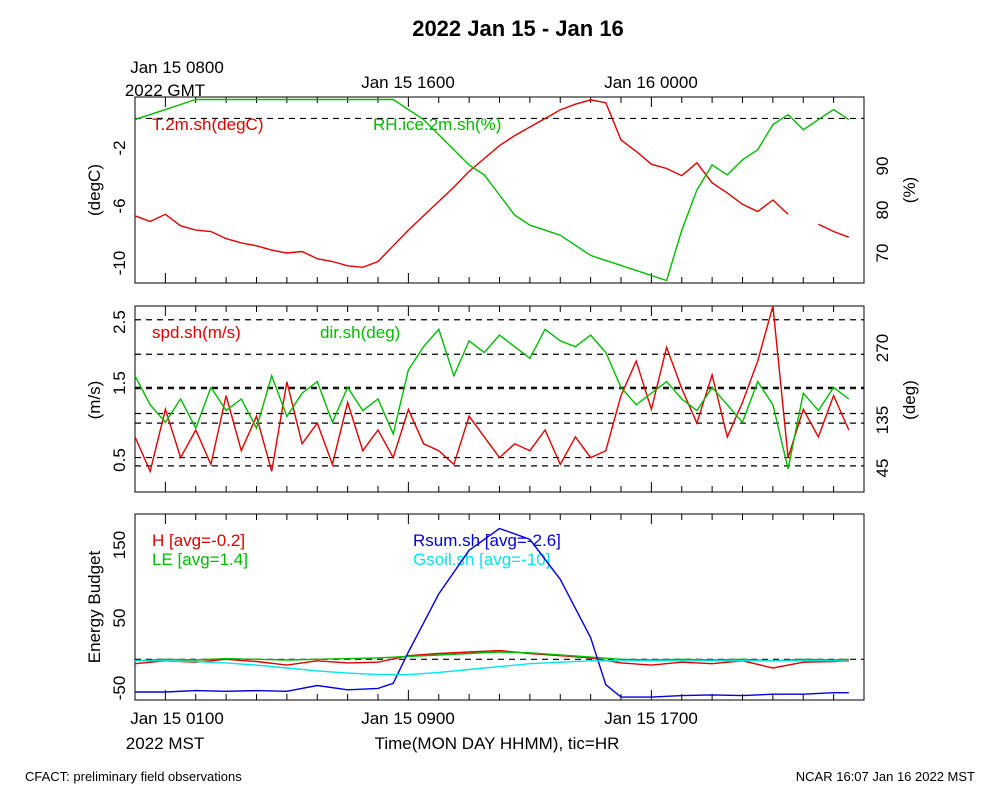 The width and height of the screenshot is (1000, 800). I want to click on panel1-ytick-right-1: 90, so click(882, 166).